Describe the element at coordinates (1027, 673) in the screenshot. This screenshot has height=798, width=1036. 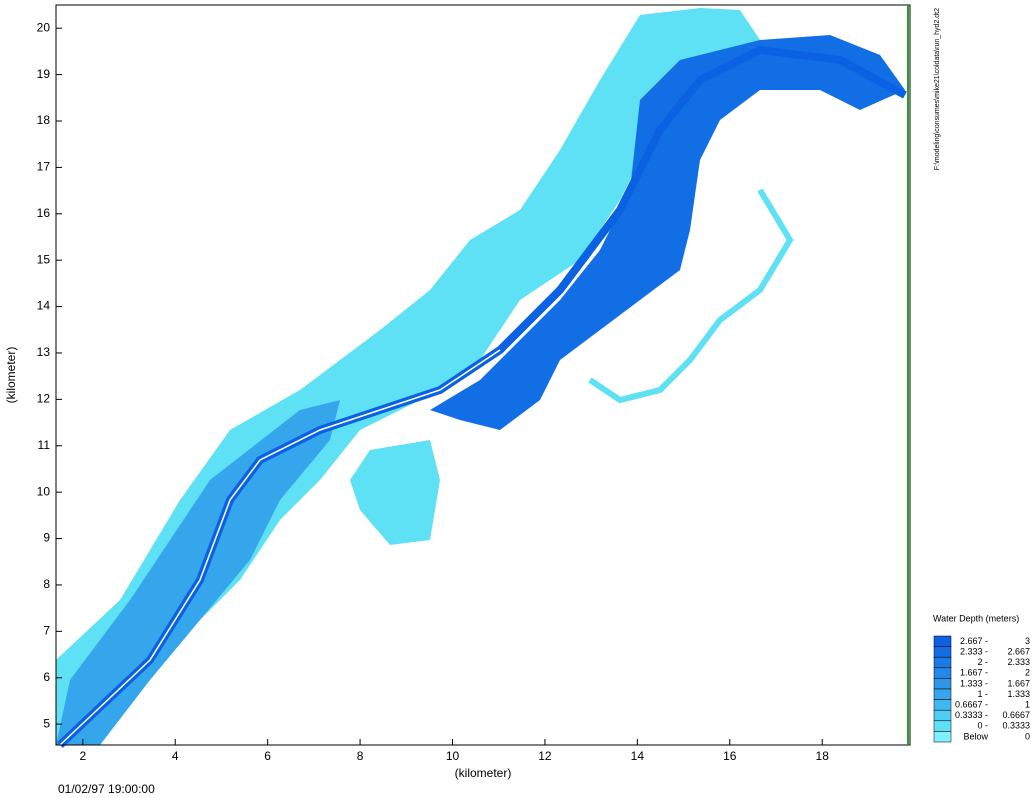
I see `legend-to: 2` at that location.